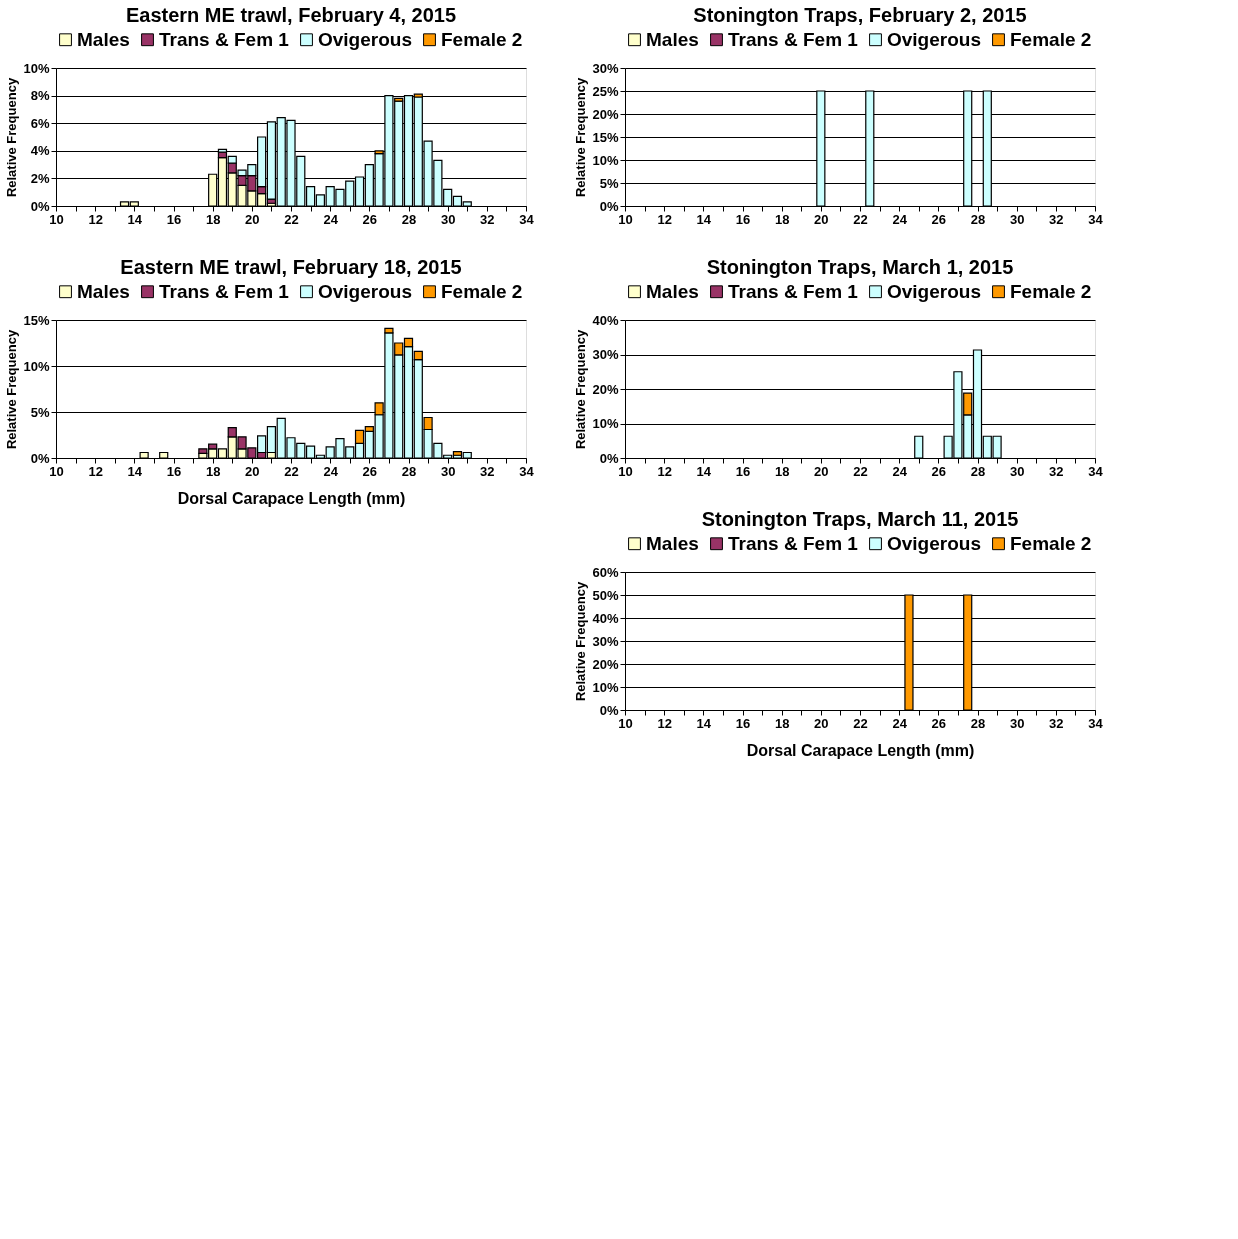 The width and height of the screenshot is (1238, 1239). Describe the element at coordinates (291, 15) in the screenshot. I see `chart-title: Eastern ME trawl, February 4, 2015` at that location.